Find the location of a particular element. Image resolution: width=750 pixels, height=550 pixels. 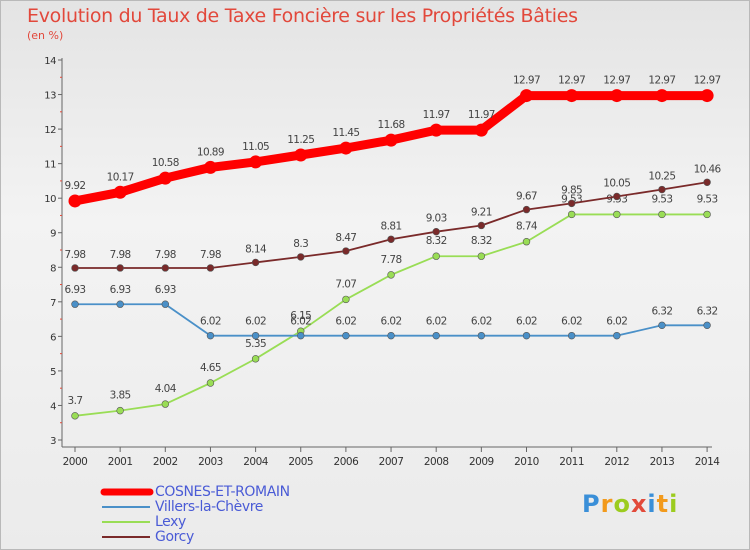

data-label-0: 11.05 is located at coordinates (255, 147).